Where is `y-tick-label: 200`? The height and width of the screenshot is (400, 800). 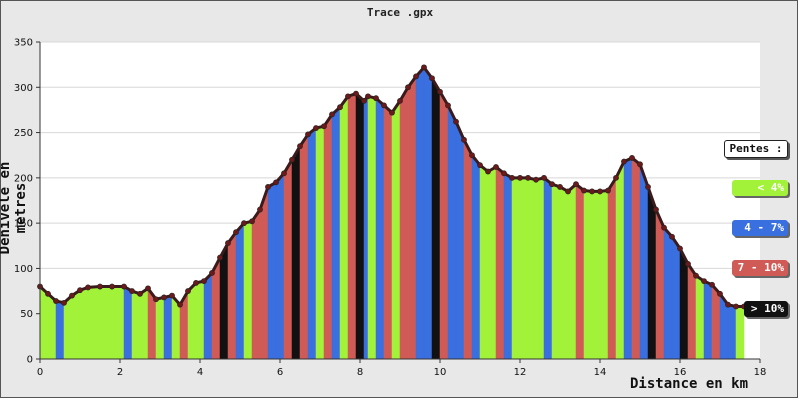
y-tick-label: 200 is located at coordinates (23, 178).